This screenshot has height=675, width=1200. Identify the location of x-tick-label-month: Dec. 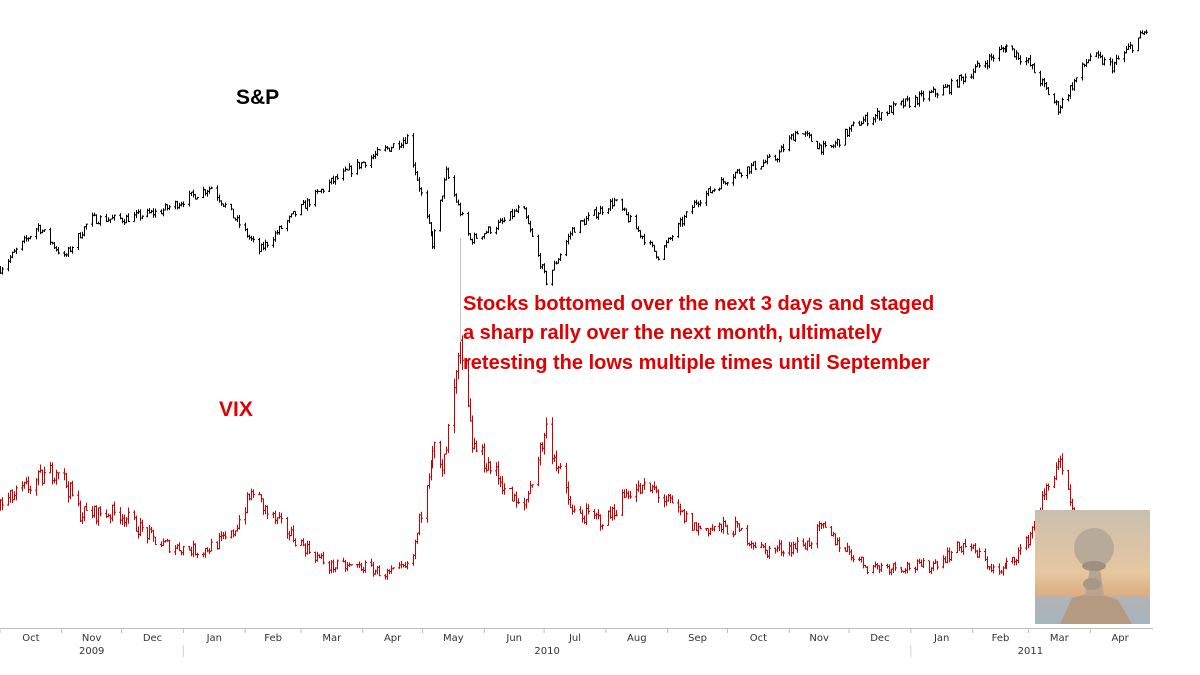
(879, 638).